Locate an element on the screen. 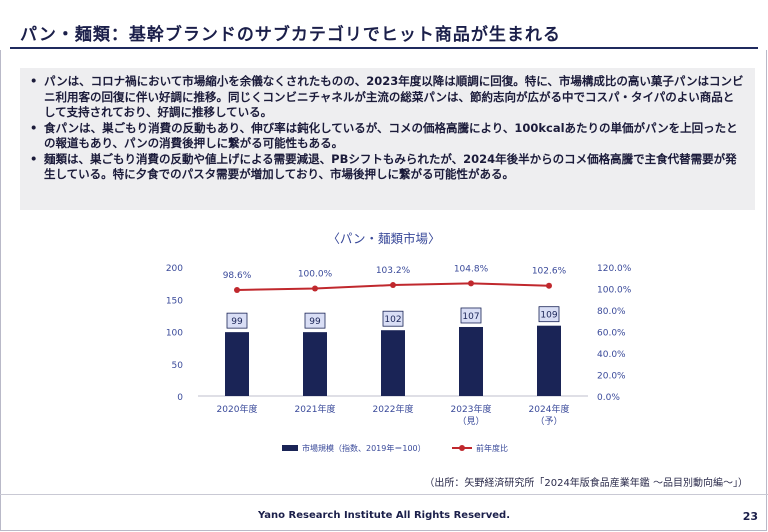 Image resolution: width=768 pixels, height=532 pixels. yoy-data-label: 103.2% is located at coordinates (393, 271).